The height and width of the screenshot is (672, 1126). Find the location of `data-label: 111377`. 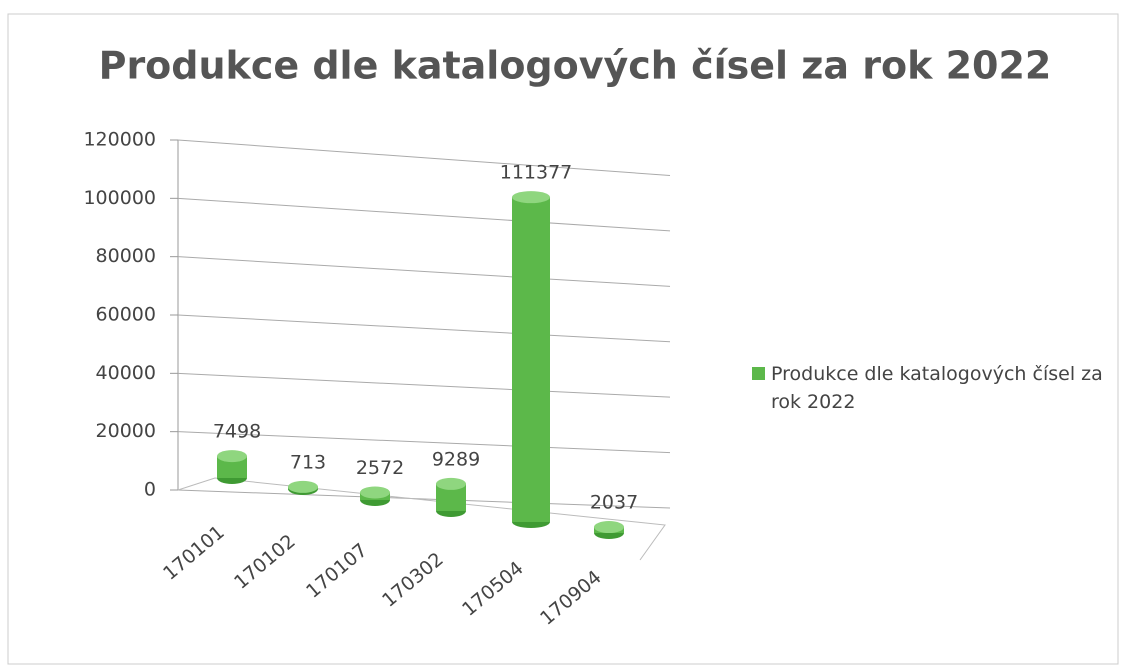

data-label: 111377 is located at coordinates (536, 173).